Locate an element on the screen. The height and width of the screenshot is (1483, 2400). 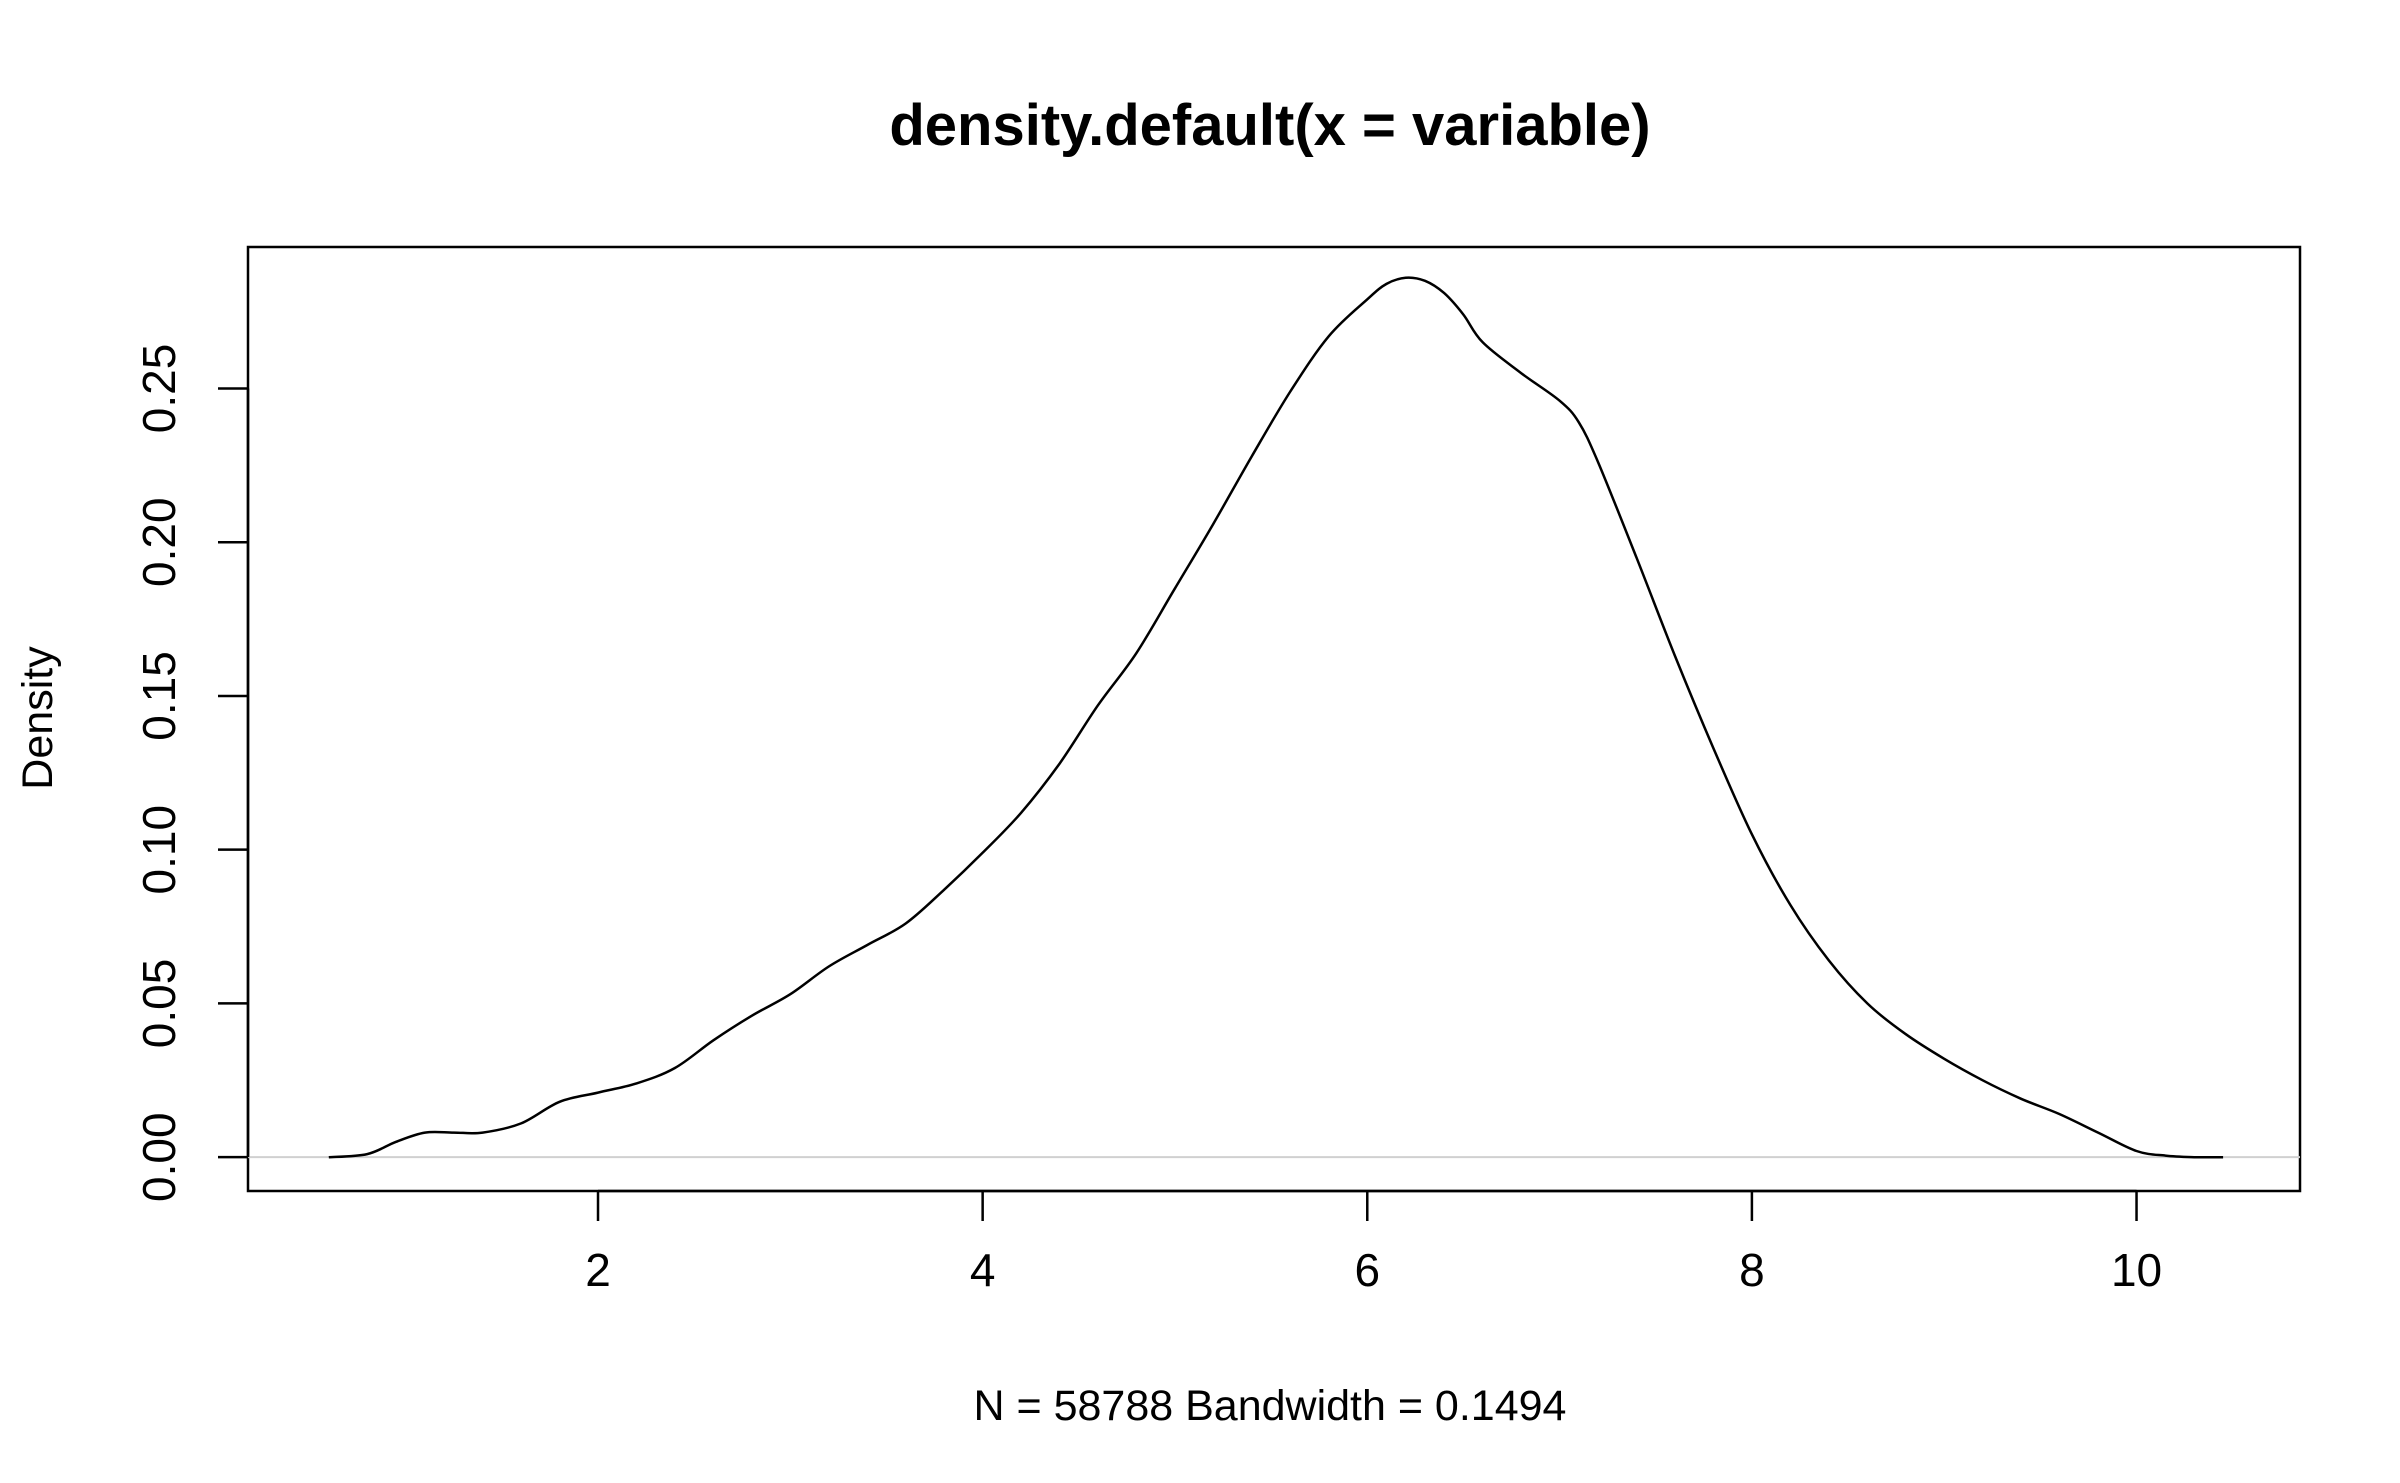
y-tick-label: 0.05 is located at coordinates (159, 1004).